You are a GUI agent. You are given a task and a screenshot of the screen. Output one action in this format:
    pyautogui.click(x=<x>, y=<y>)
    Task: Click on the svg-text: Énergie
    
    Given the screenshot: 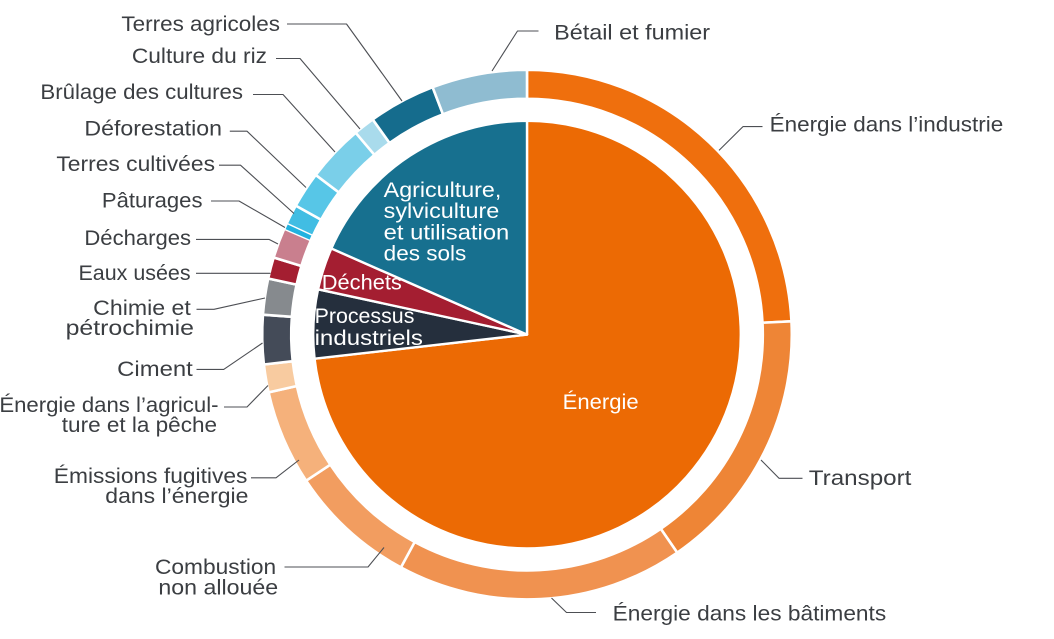 What is the action you would take?
    pyautogui.click(x=601, y=402)
    